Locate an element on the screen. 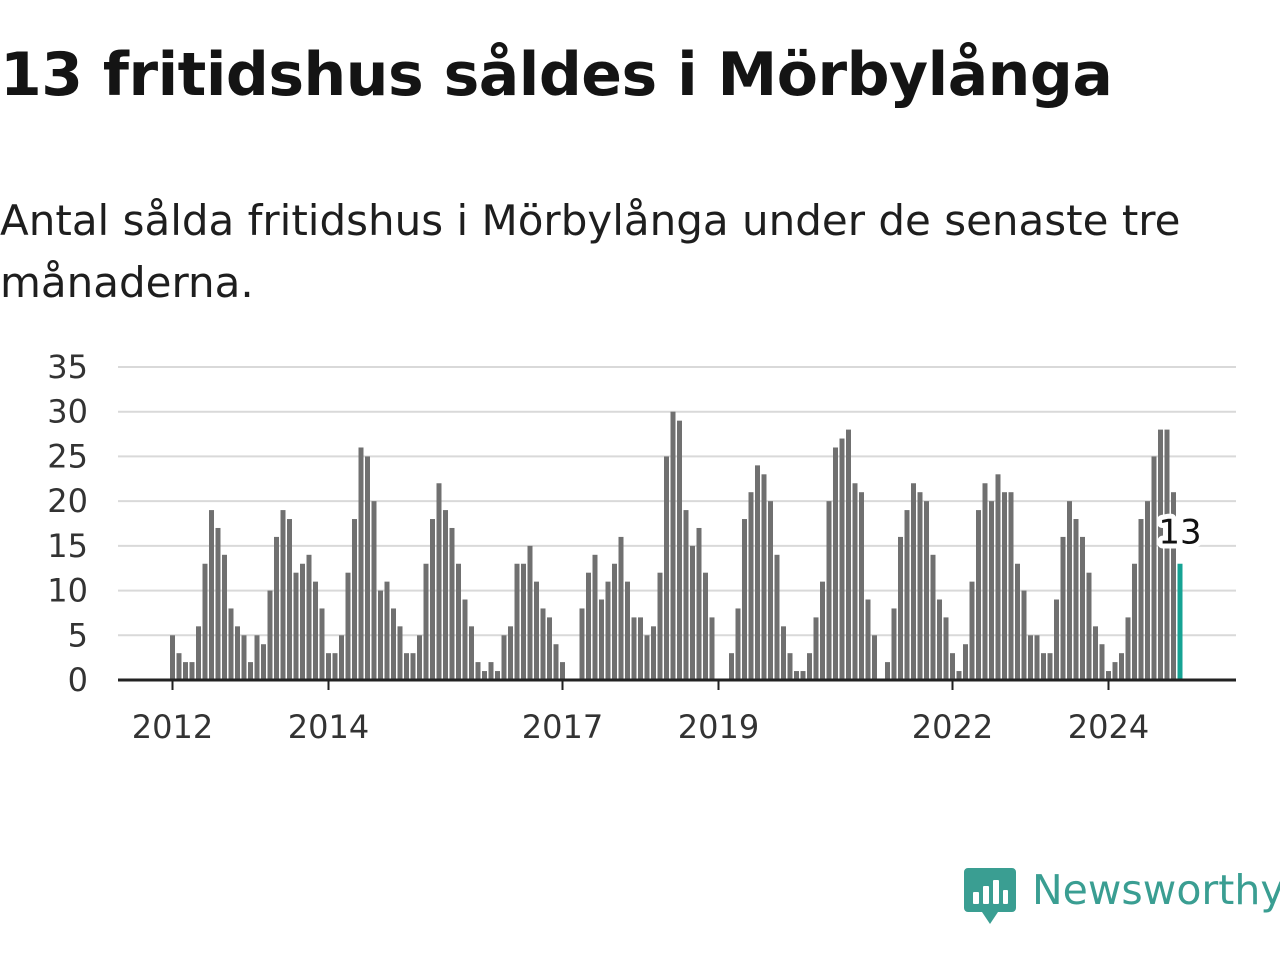  y-tick-label: 20 is located at coordinates (67, 501).